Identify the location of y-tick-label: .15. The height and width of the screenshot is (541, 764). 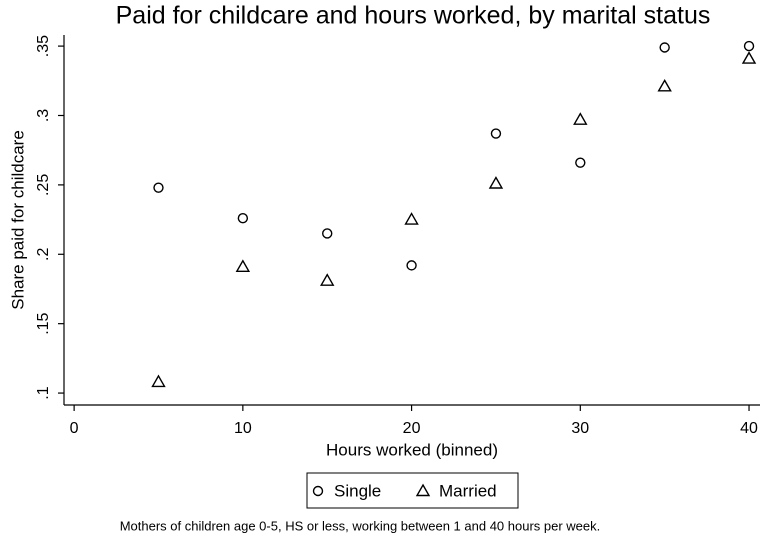
(43, 323).